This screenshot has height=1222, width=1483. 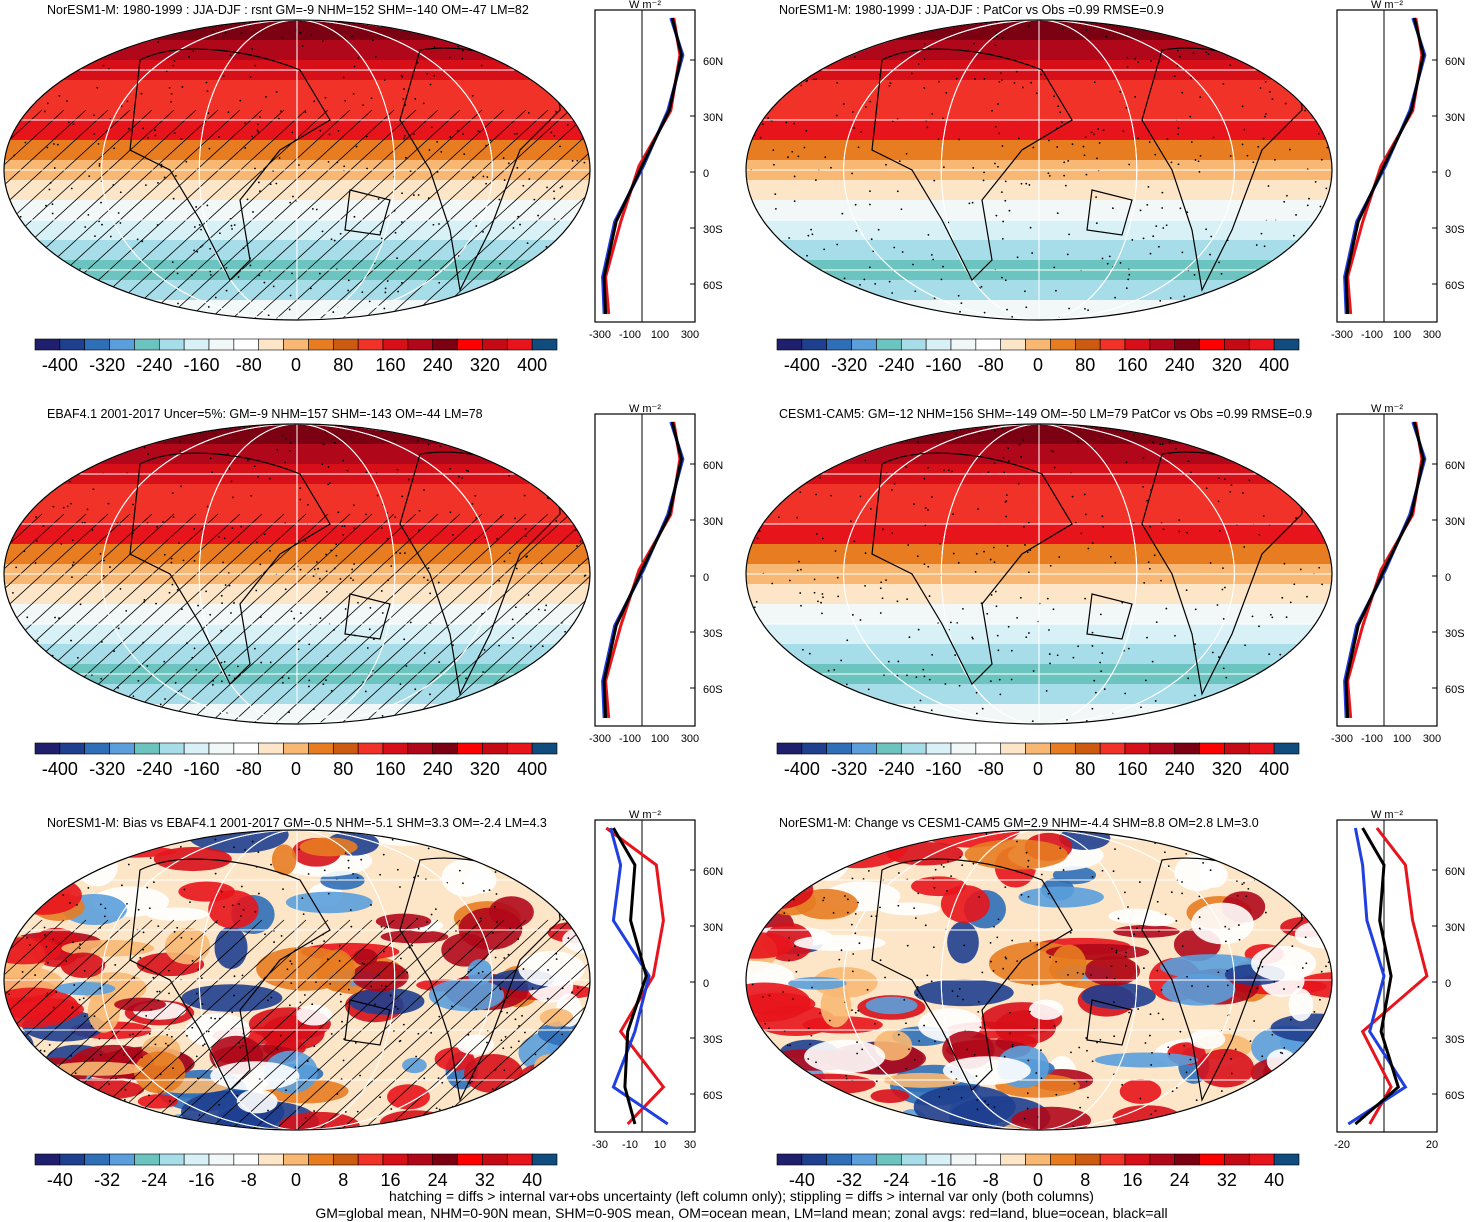 What do you see at coordinates (296, 365) in the screenshot?
I see `colorbar-label: 0` at bounding box center [296, 365].